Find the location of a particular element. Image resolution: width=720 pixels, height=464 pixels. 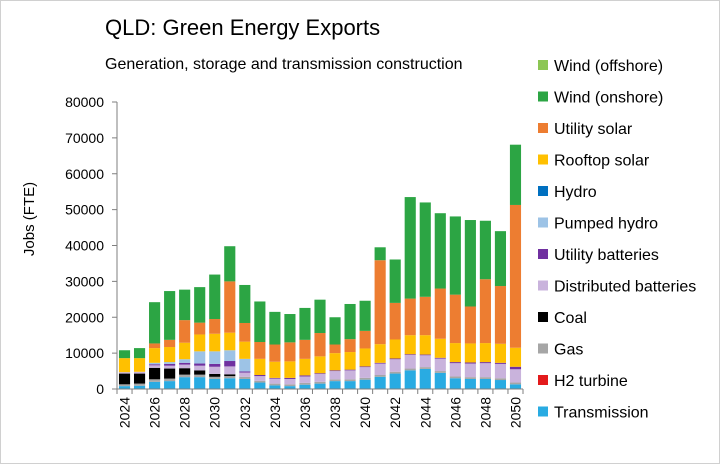

x-tick-label: 2040 is located at coordinates (365, 412).